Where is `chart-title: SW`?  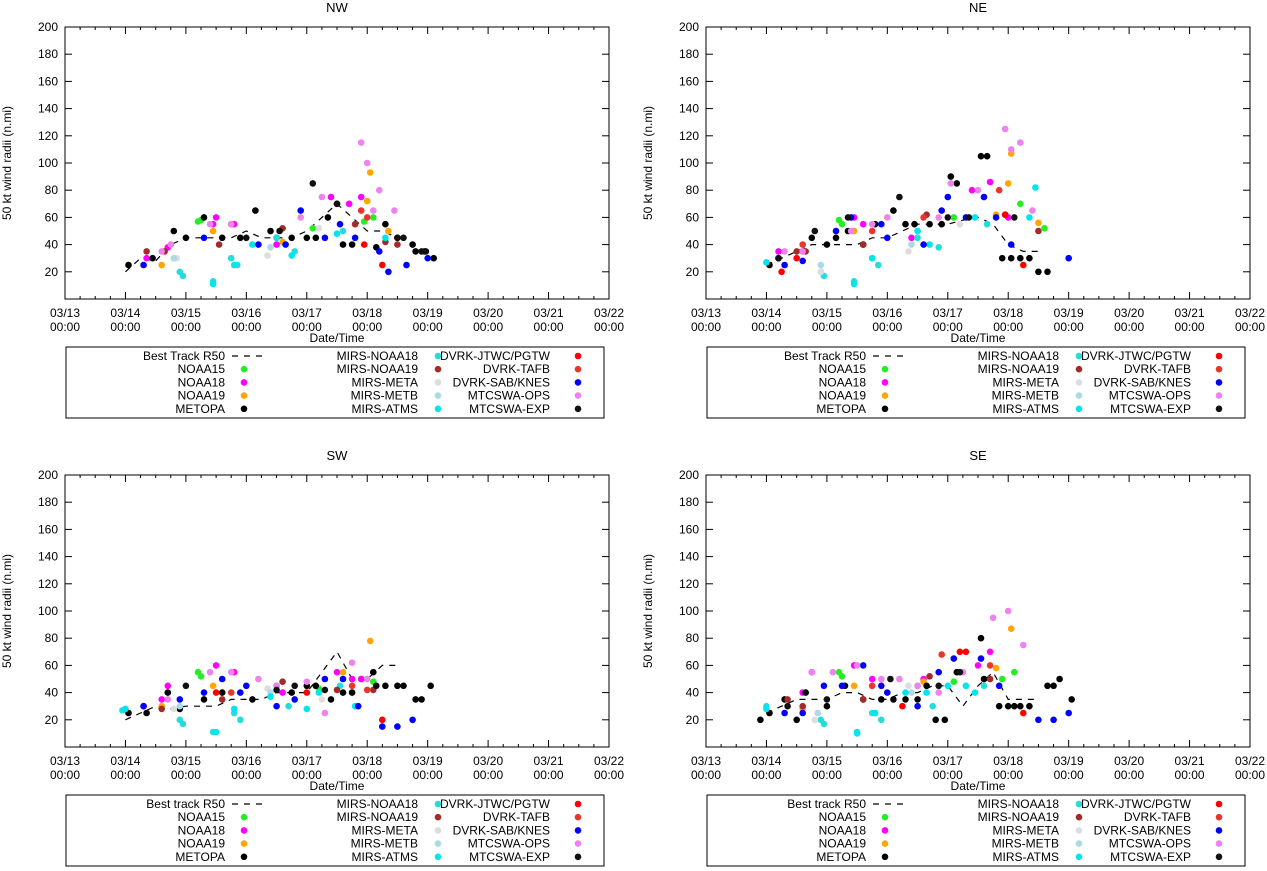
chart-title: SW is located at coordinates (338, 455).